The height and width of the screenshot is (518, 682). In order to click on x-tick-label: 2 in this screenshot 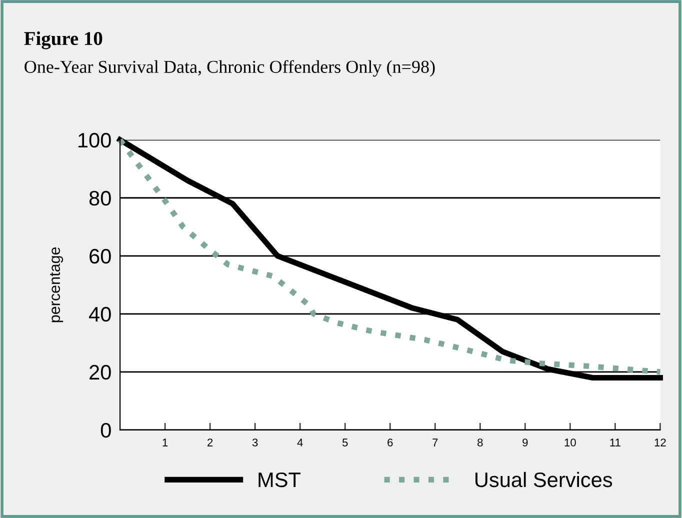, I will do `click(210, 442)`.